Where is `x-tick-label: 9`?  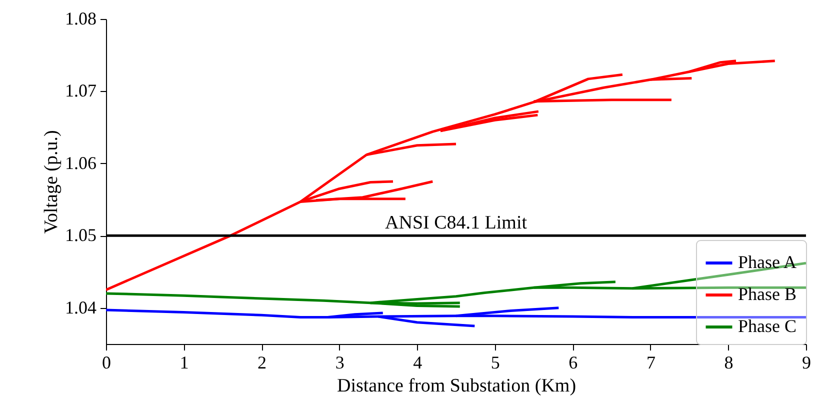 x-tick-label: 9 is located at coordinates (806, 362).